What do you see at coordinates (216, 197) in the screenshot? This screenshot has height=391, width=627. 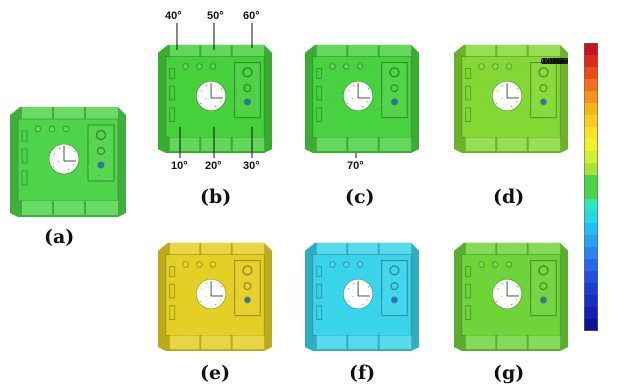 I see `panel-label-b: (b)` at bounding box center [216, 197].